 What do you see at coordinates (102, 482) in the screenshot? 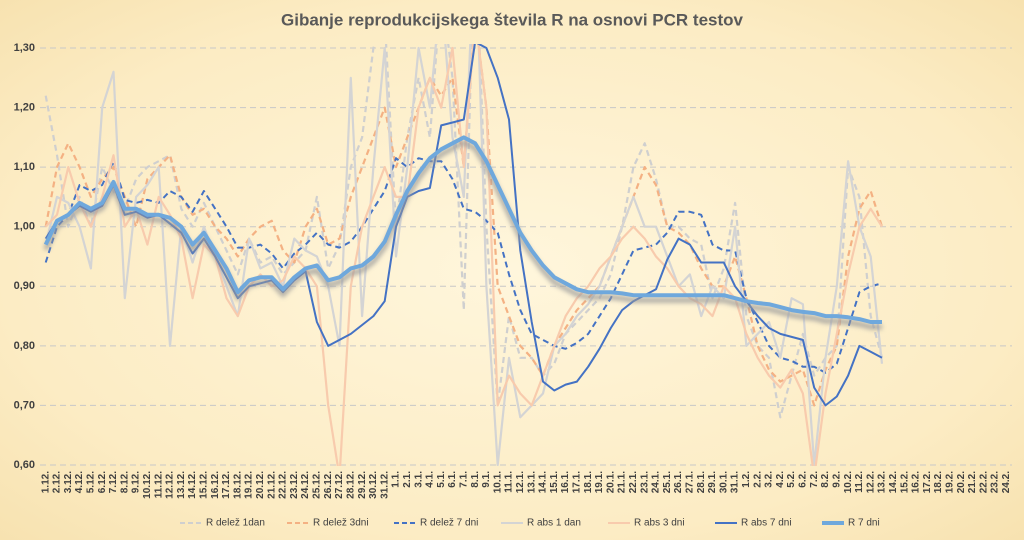
I see `x-tick-label: 6.12.` at bounding box center [102, 482].